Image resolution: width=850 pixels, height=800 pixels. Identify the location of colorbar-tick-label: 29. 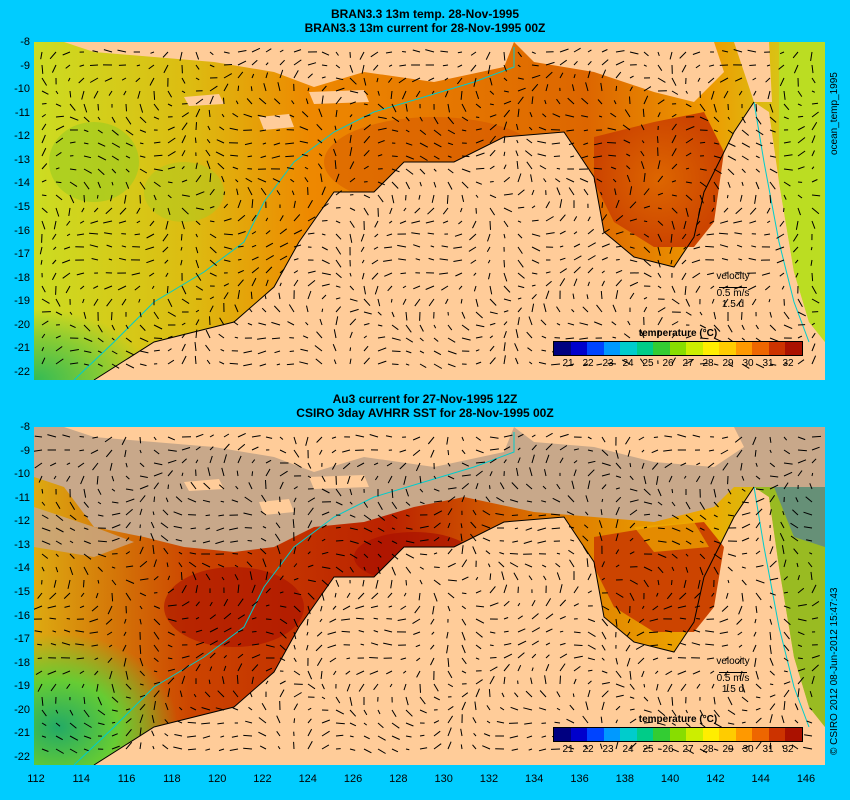
(728, 749).